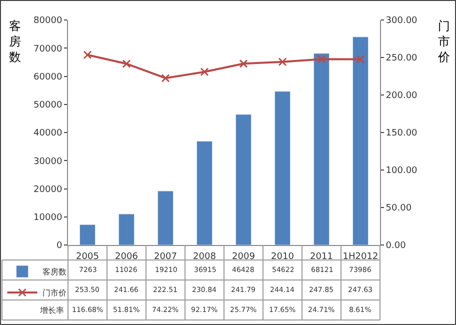 The image size is (456, 325). What do you see at coordinates (48, 218) in the screenshot?
I see `y-tick-label: 10000` at bounding box center [48, 218].